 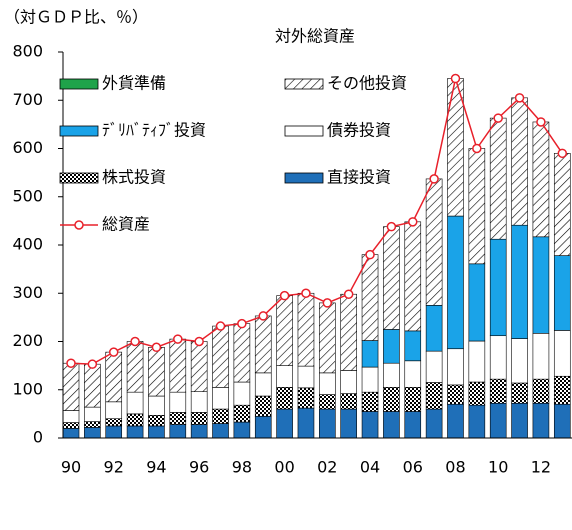 What do you see at coordinates (541, 467) in the screenshot?
I see `x-tick-label: 12` at bounding box center [541, 467].